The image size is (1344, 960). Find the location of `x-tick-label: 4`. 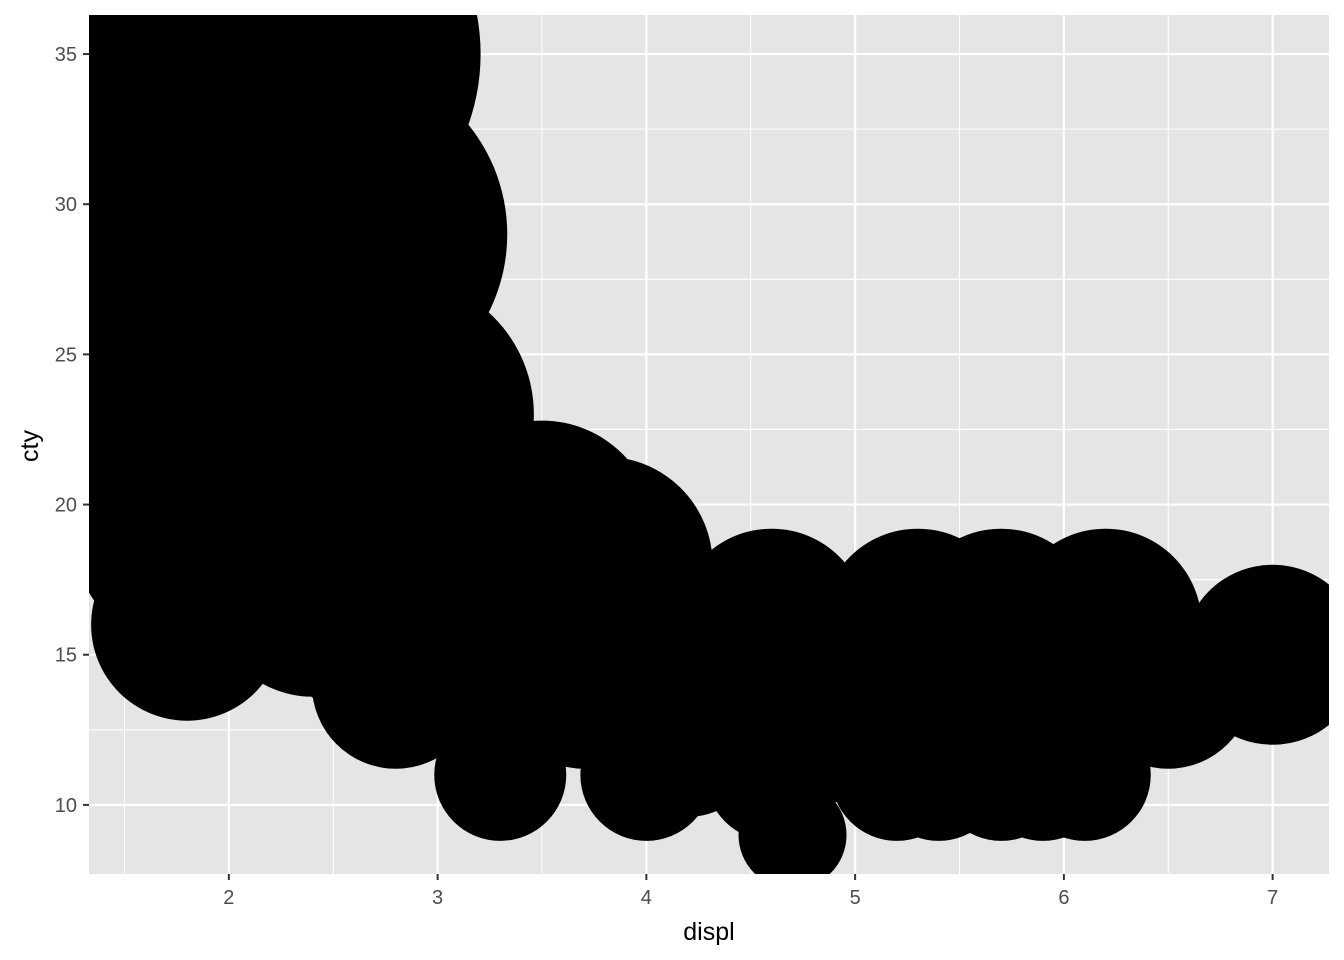

x-tick-label: 4 is located at coordinates (646, 898).